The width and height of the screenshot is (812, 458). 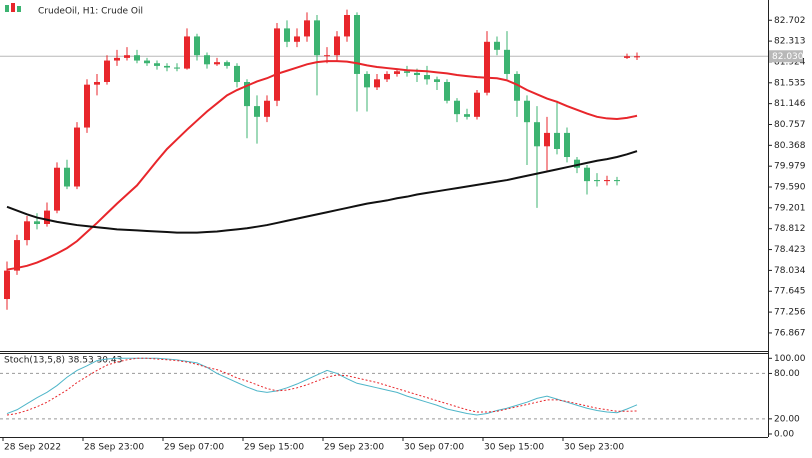 I want to click on y-tick-label: 76.867, so click(x=790, y=333).